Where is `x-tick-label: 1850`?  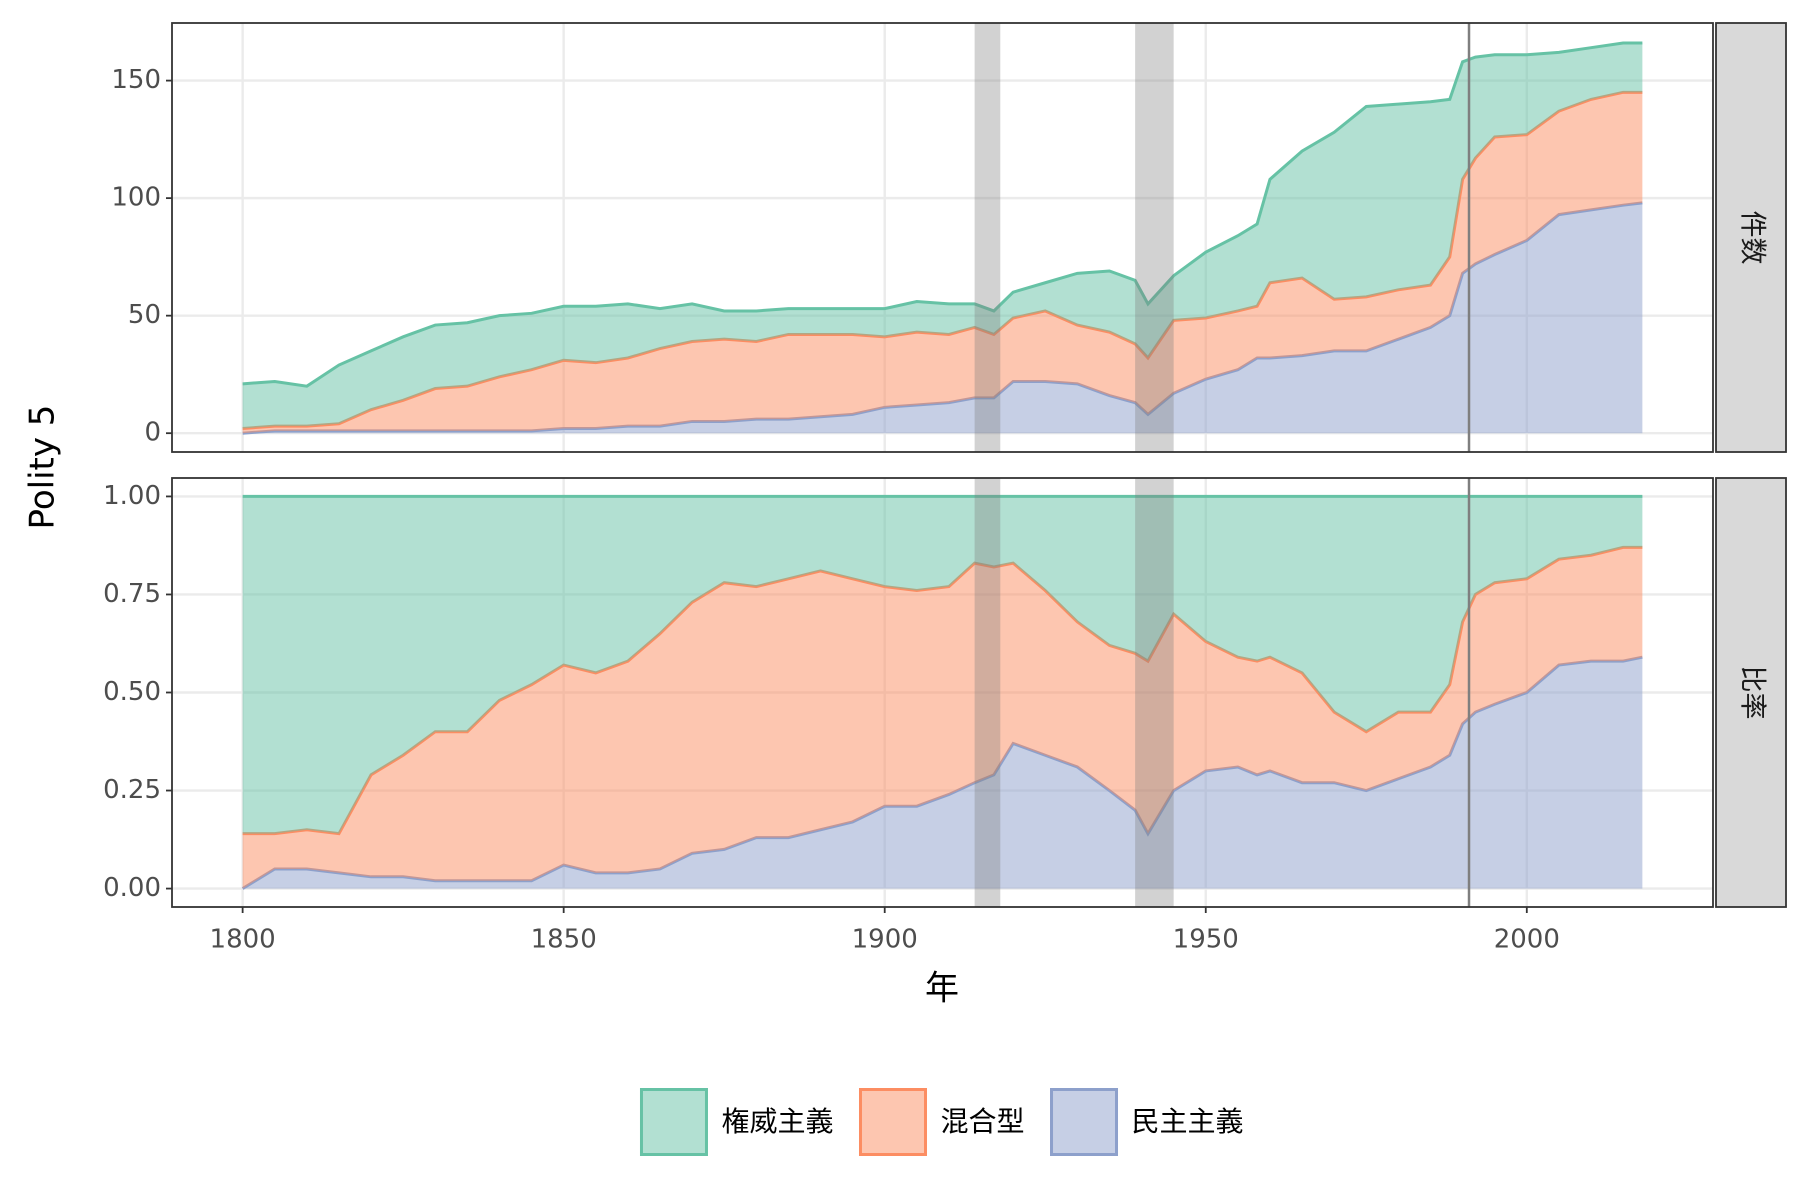
x-tick-label: 1850 is located at coordinates (564, 940).